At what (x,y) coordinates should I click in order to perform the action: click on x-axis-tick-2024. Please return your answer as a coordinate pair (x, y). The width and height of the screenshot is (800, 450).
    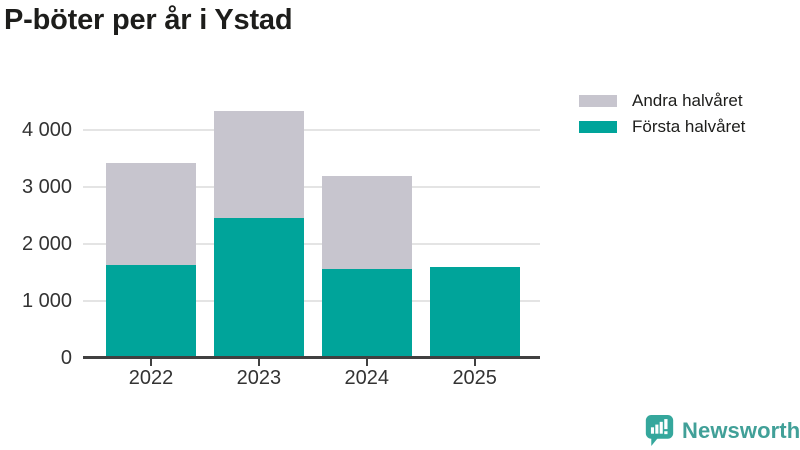
    Looking at the image, I should click on (366, 362).